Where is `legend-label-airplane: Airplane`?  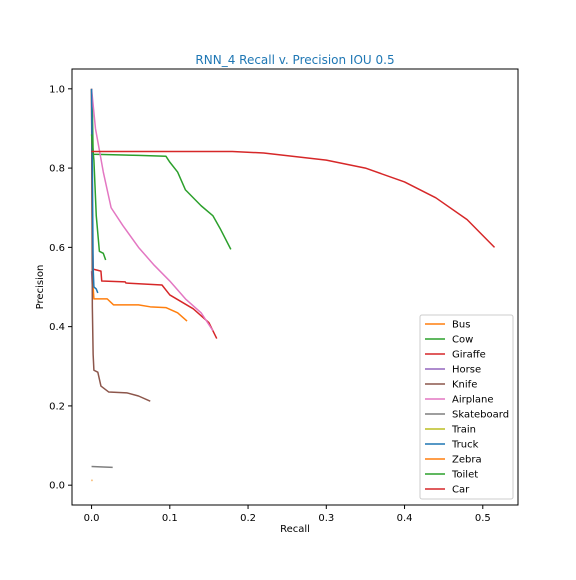 legend-label-airplane: Airplane is located at coordinates (472, 400).